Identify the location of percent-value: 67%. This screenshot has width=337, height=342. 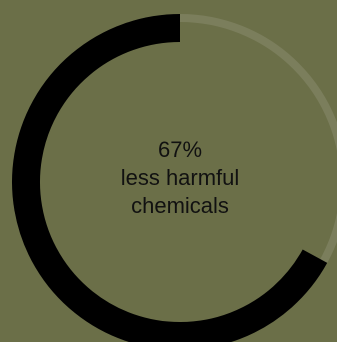
(180, 149).